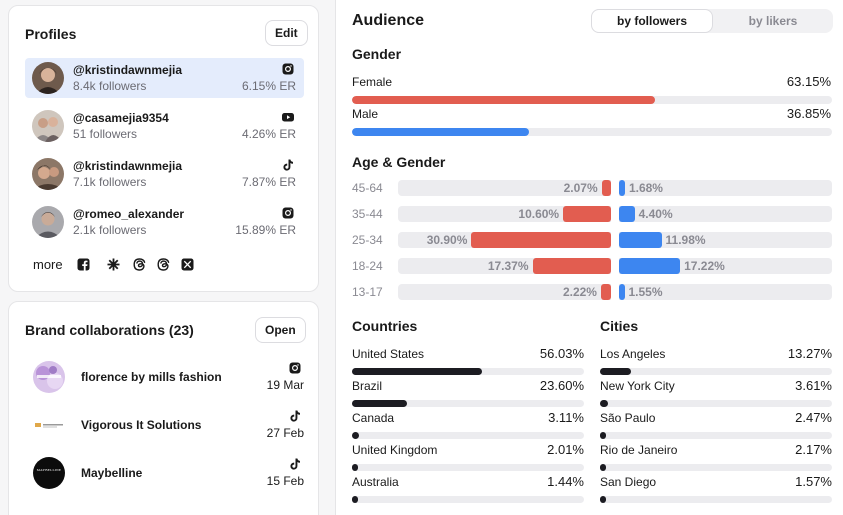  I want to click on tab-by-likers: by likers, so click(773, 21).